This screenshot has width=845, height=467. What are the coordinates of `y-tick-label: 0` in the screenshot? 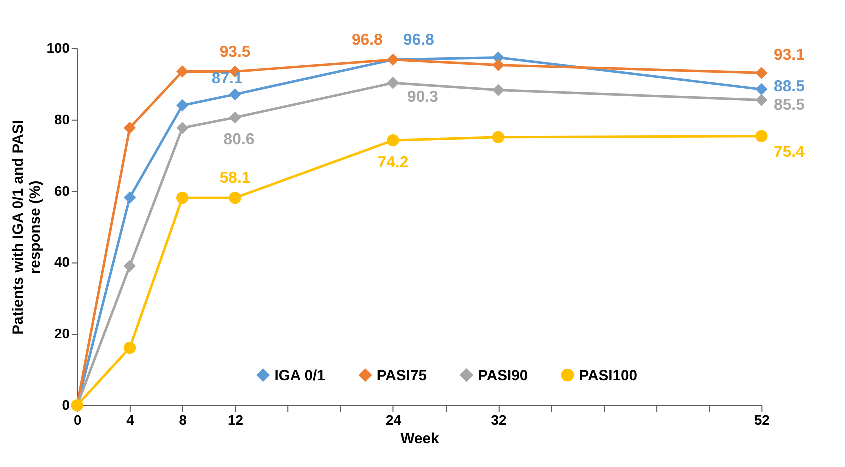 It's located at (66, 405).